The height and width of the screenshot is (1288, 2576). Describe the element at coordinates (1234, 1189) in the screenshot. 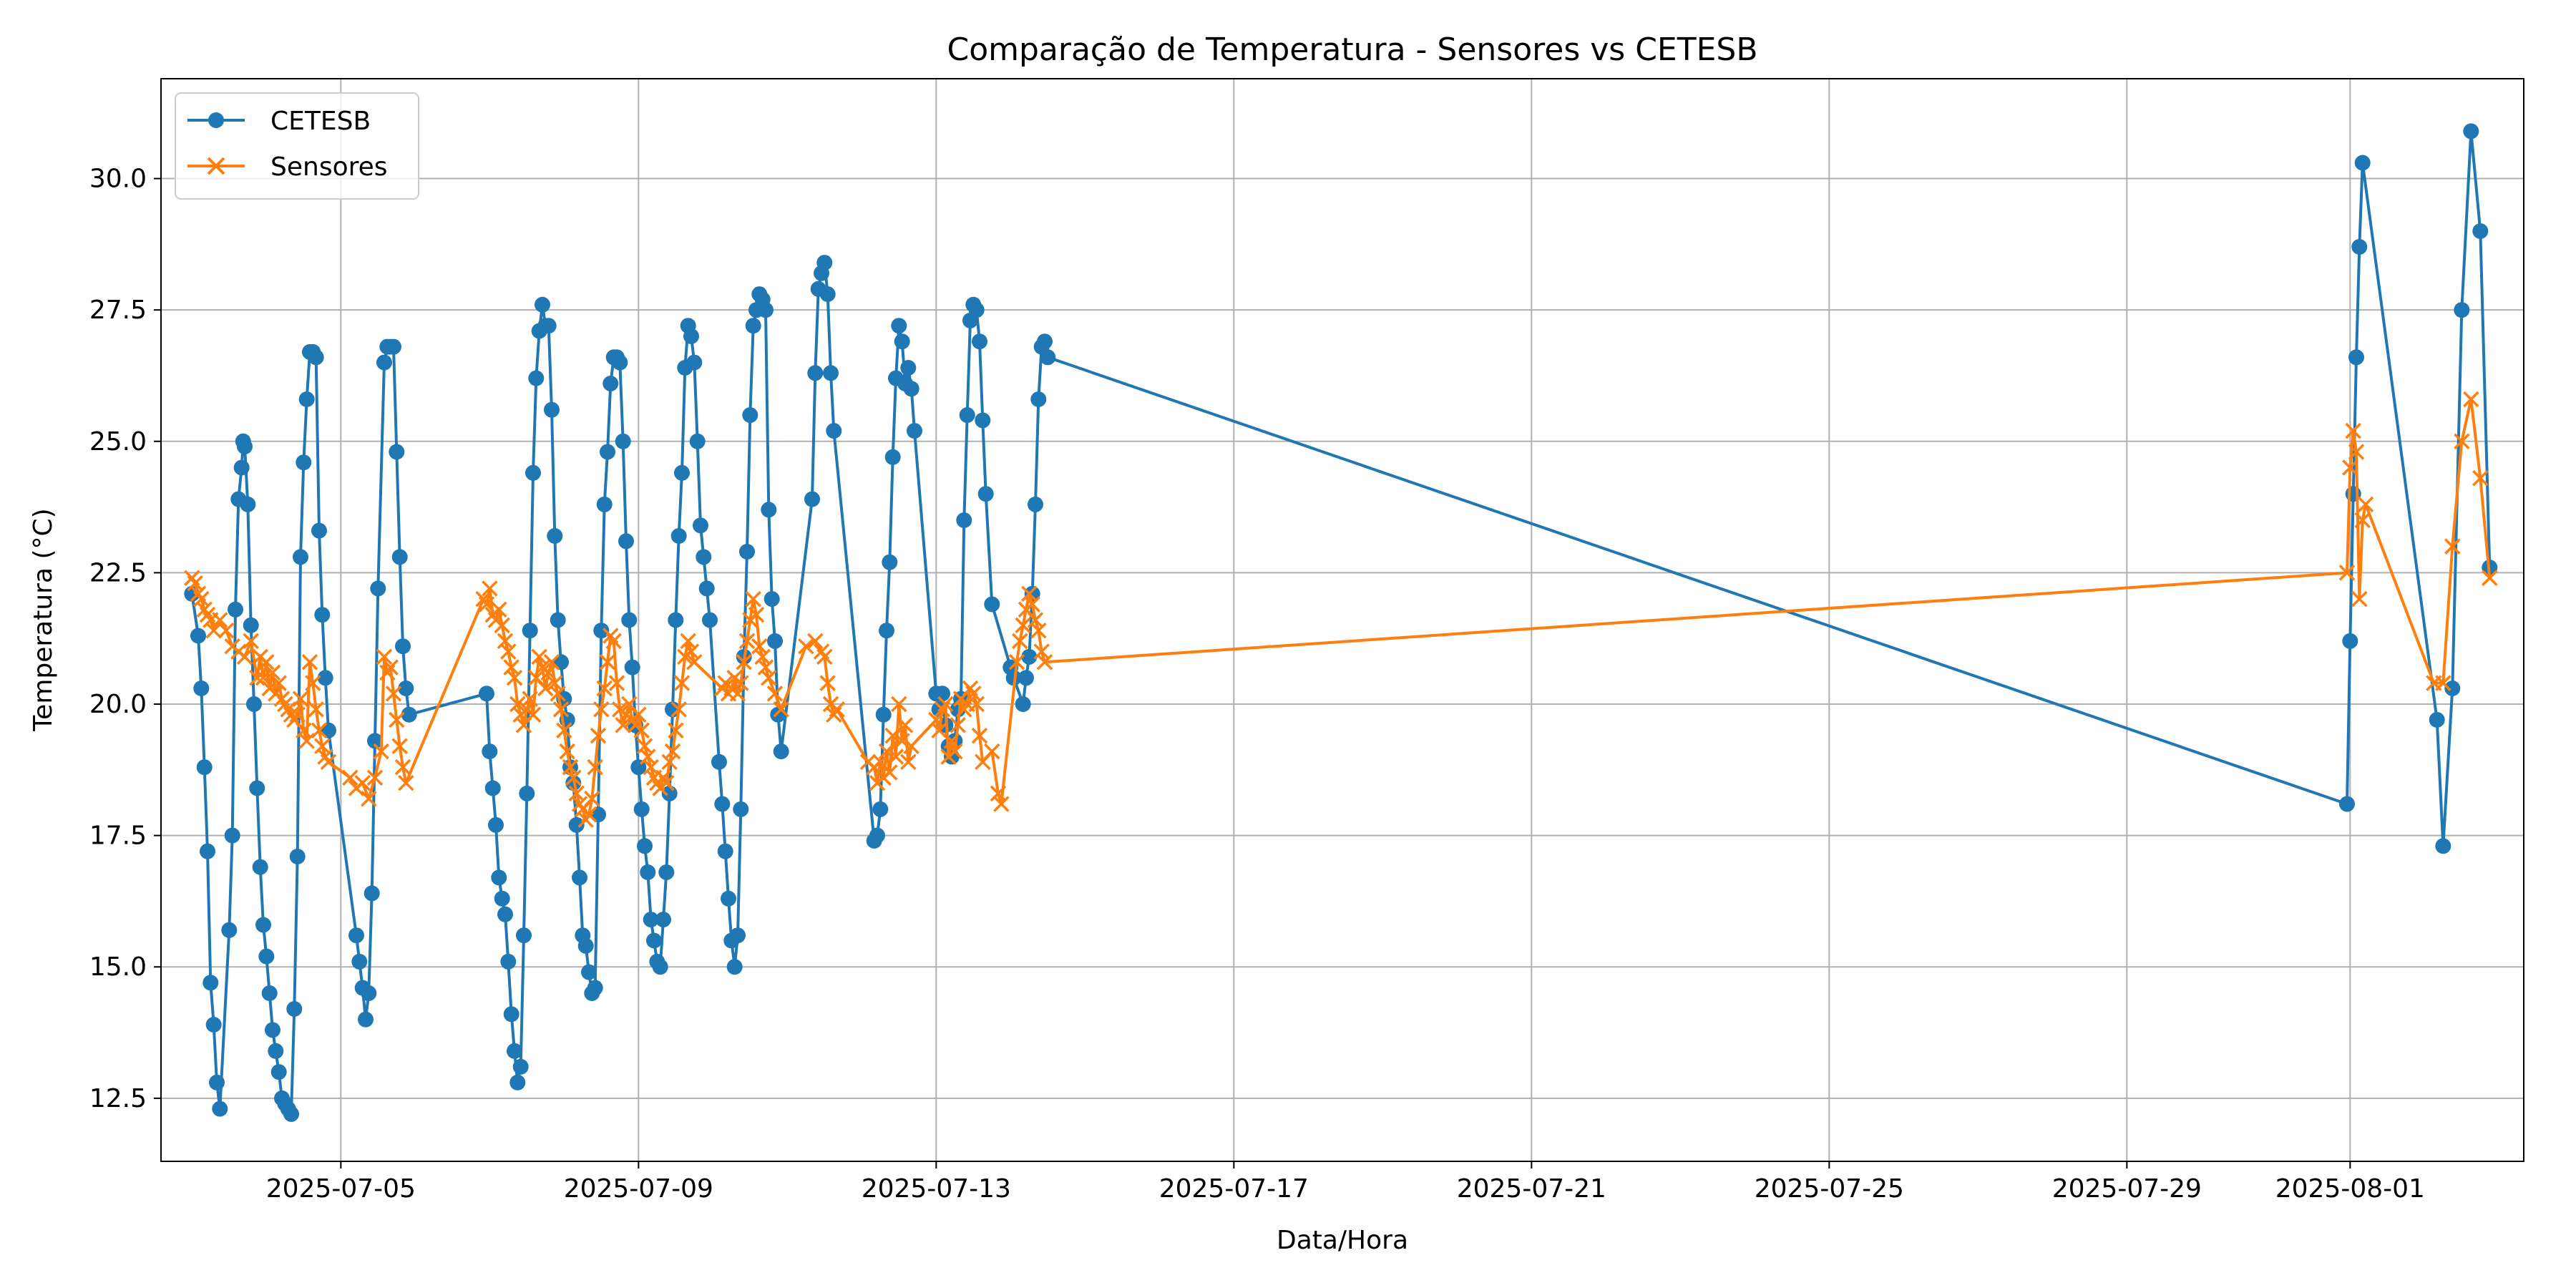

I see `x-tick-label: 2025-07-17` at that location.